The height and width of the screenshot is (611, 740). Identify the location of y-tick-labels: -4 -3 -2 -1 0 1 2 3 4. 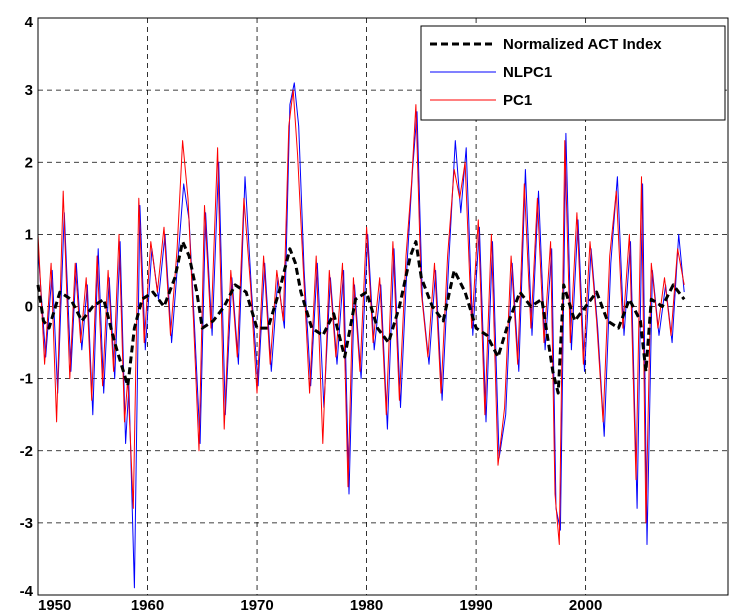
(27, 307).